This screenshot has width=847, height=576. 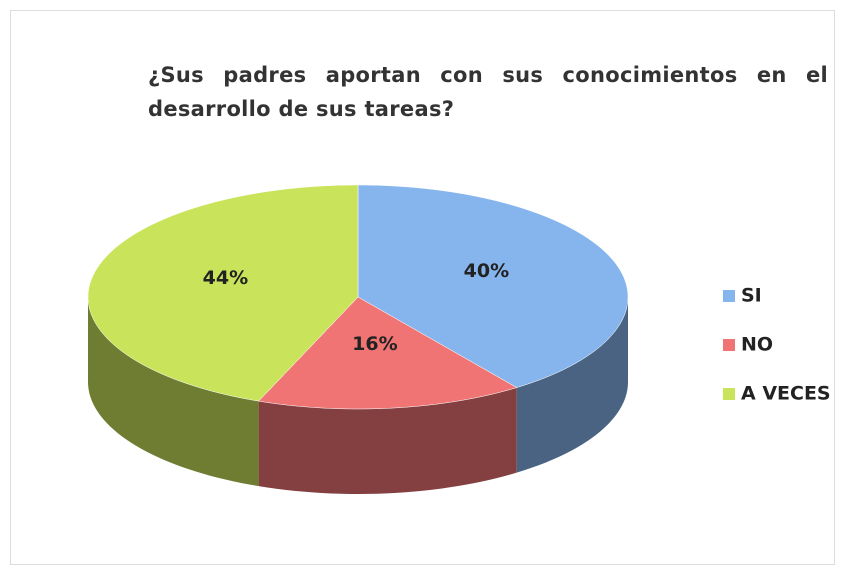 What do you see at coordinates (486, 271) in the screenshot?
I see `data-label: 40%` at bounding box center [486, 271].